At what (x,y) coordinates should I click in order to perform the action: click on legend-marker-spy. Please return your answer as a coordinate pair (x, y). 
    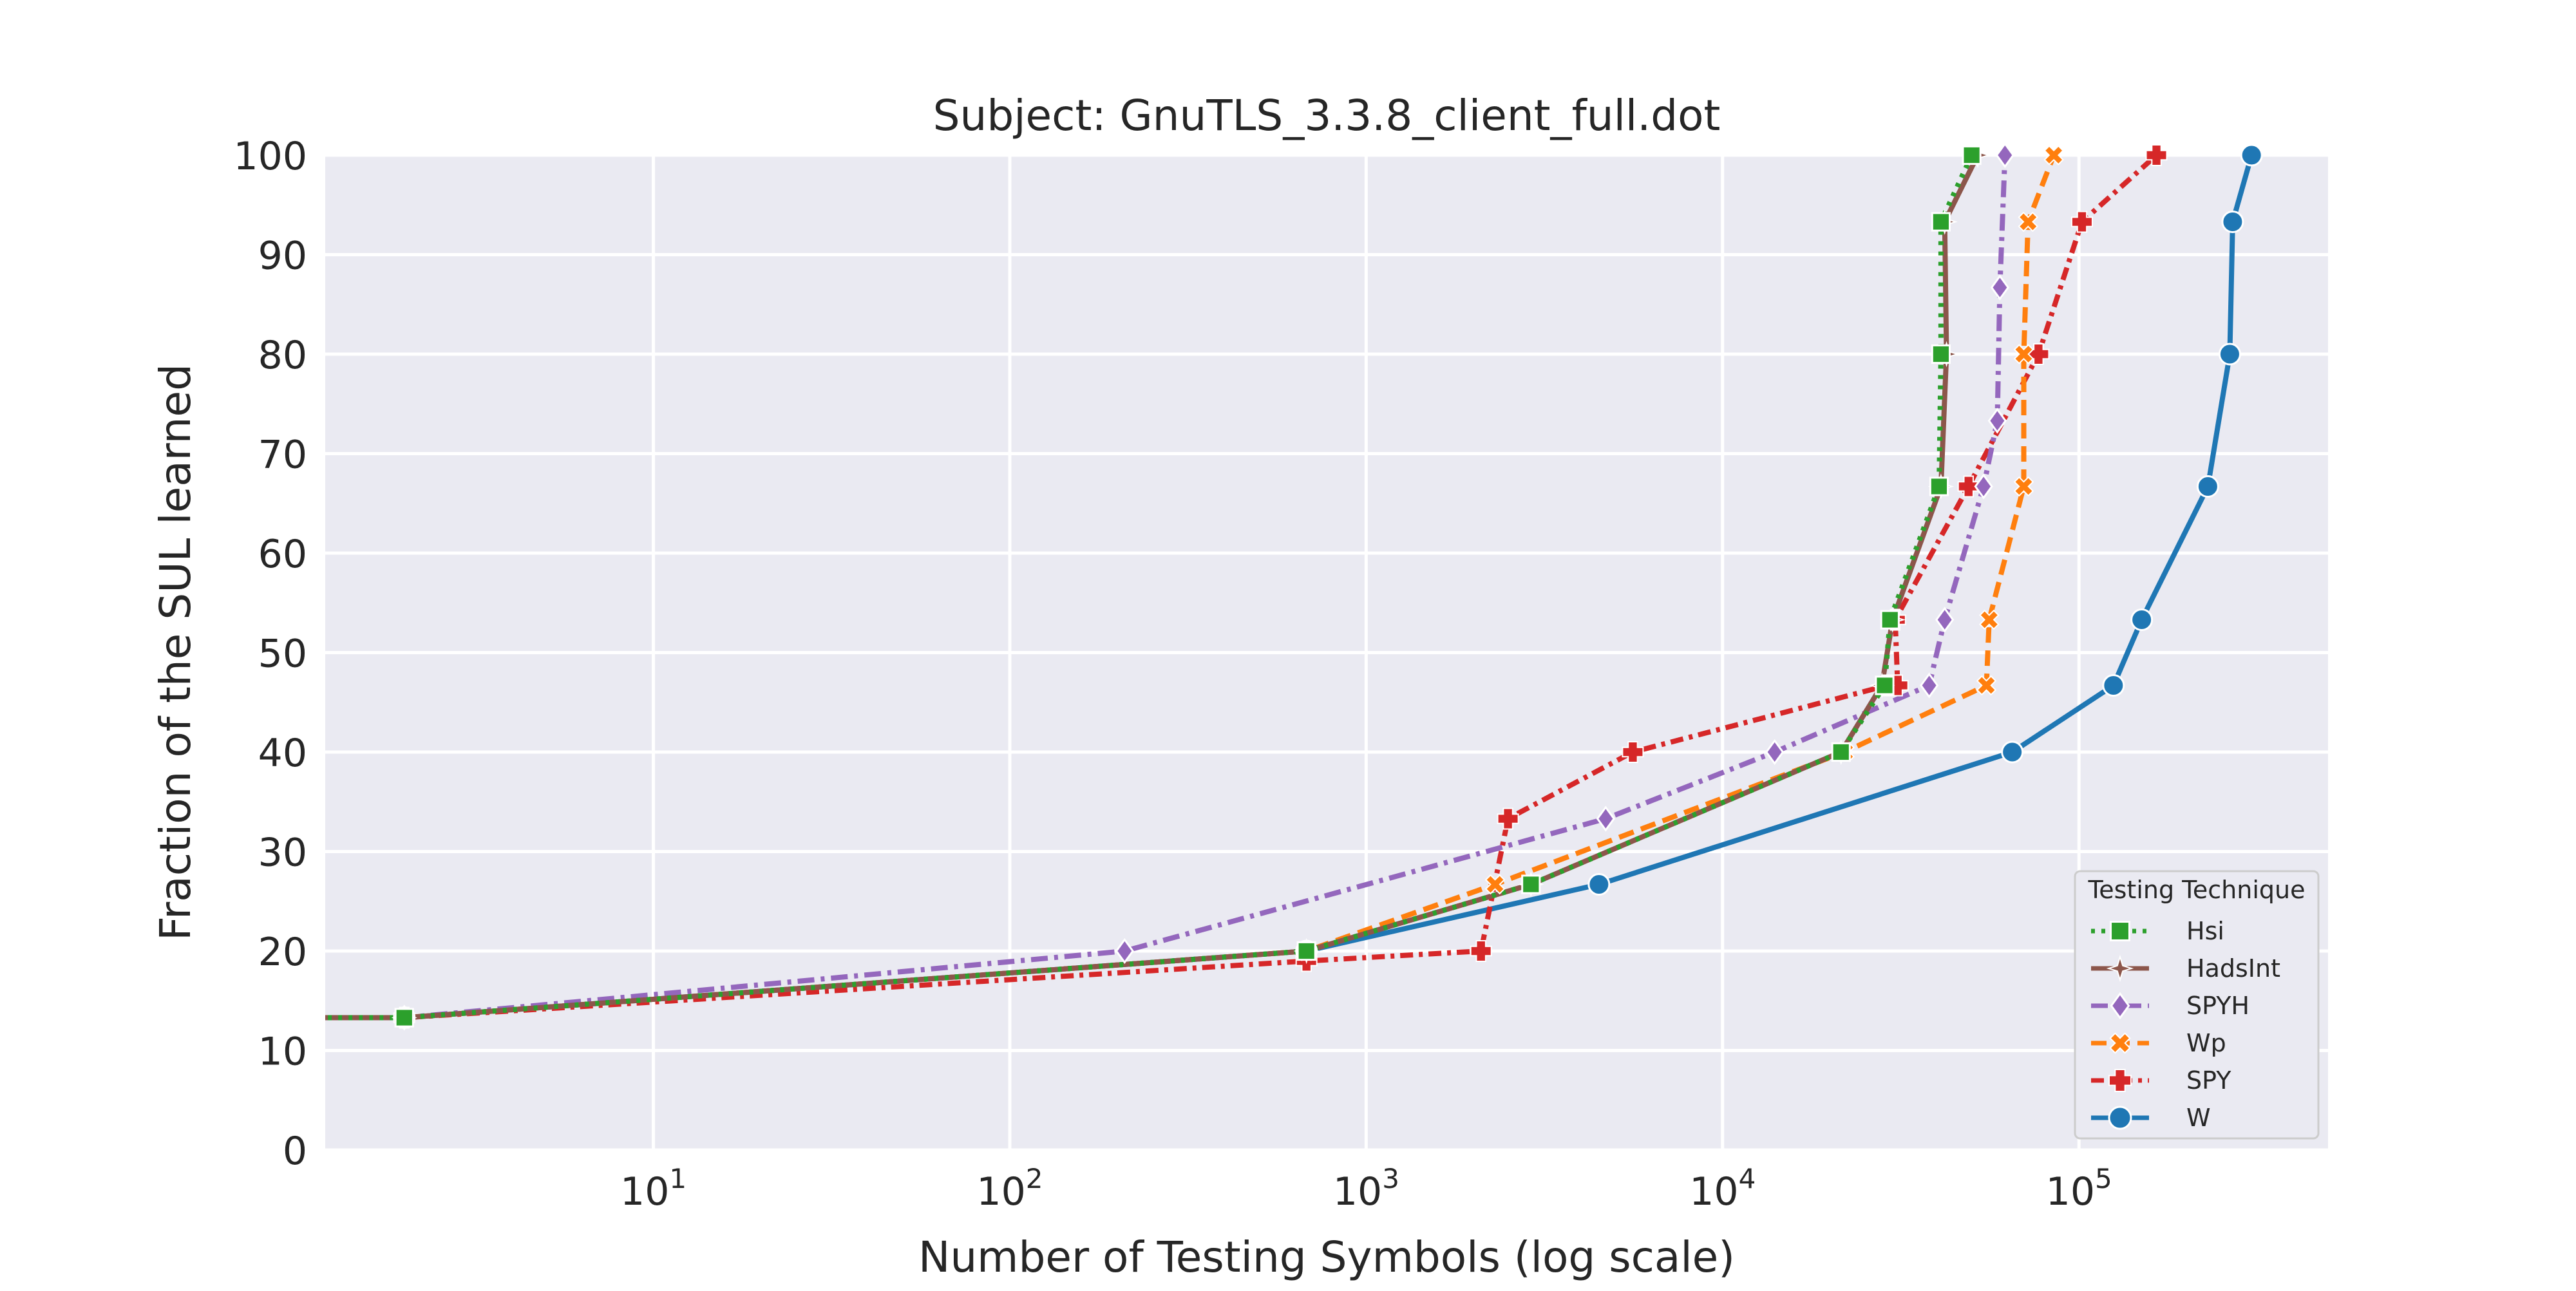
    Looking at the image, I should click on (2120, 1080).